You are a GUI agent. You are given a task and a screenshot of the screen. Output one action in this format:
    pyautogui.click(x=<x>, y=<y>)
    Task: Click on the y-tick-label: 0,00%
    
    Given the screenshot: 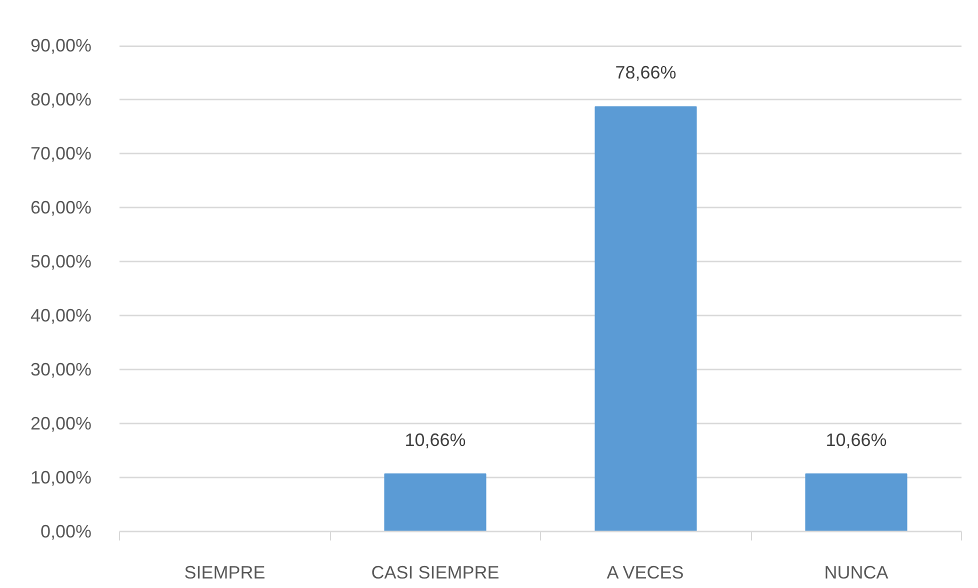 What is the action you would take?
    pyautogui.click(x=66, y=532)
    